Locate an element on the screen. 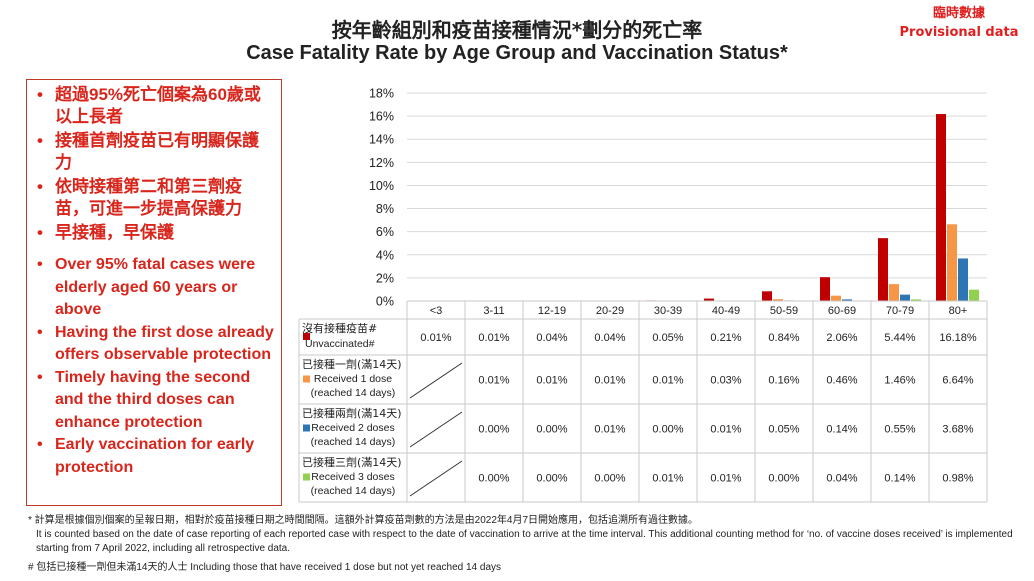 The width and height of the screenshot is (1034, 581). category-label: 12-19 is located at coordinates (552, 311).